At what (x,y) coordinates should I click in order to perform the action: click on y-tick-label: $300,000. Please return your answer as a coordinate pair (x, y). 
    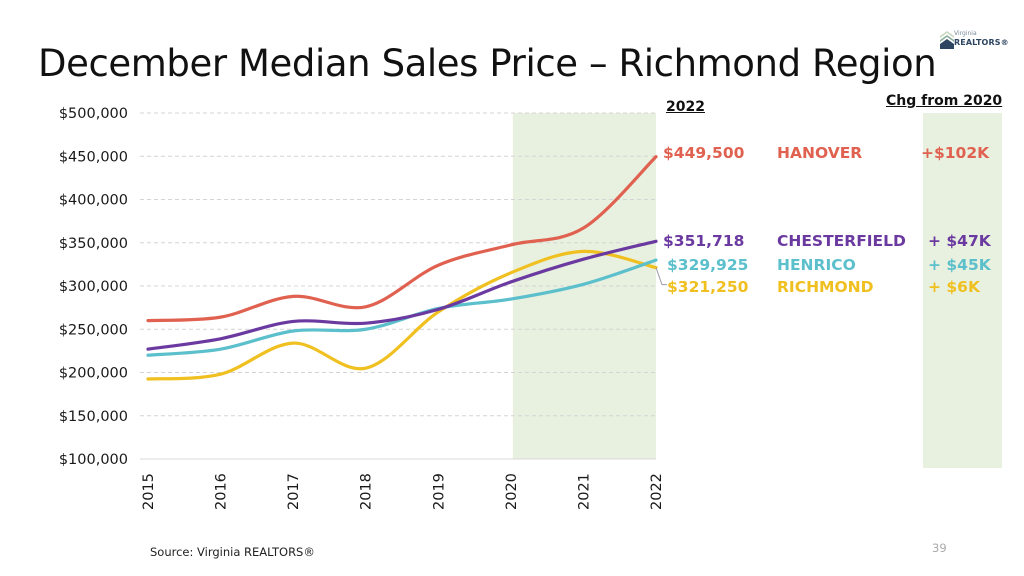
    Looking at the image, I should click on (93, 287).